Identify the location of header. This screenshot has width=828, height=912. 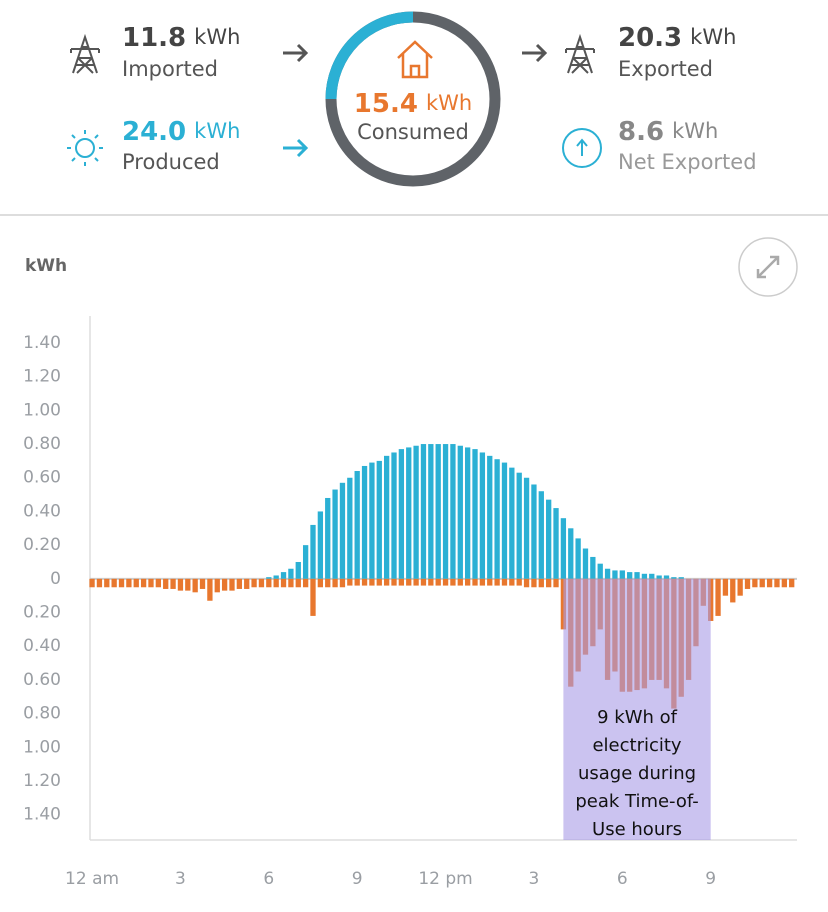
(334, 99).